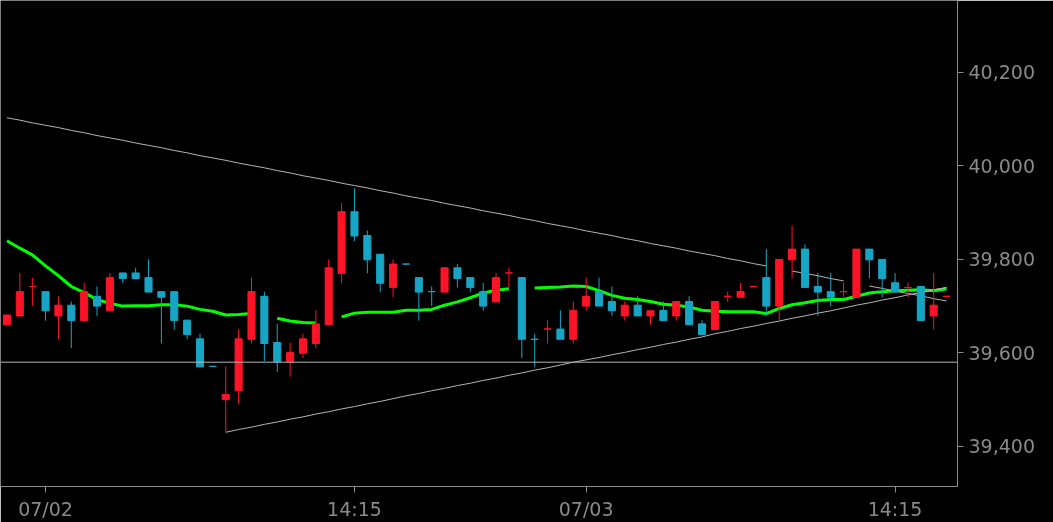 Image resolution: width=1053 pixels, height=522 pixels. Describe the element at coordinates (1001, 259) in the screenshot. I see `y-tick-label: 39,800` at that location.